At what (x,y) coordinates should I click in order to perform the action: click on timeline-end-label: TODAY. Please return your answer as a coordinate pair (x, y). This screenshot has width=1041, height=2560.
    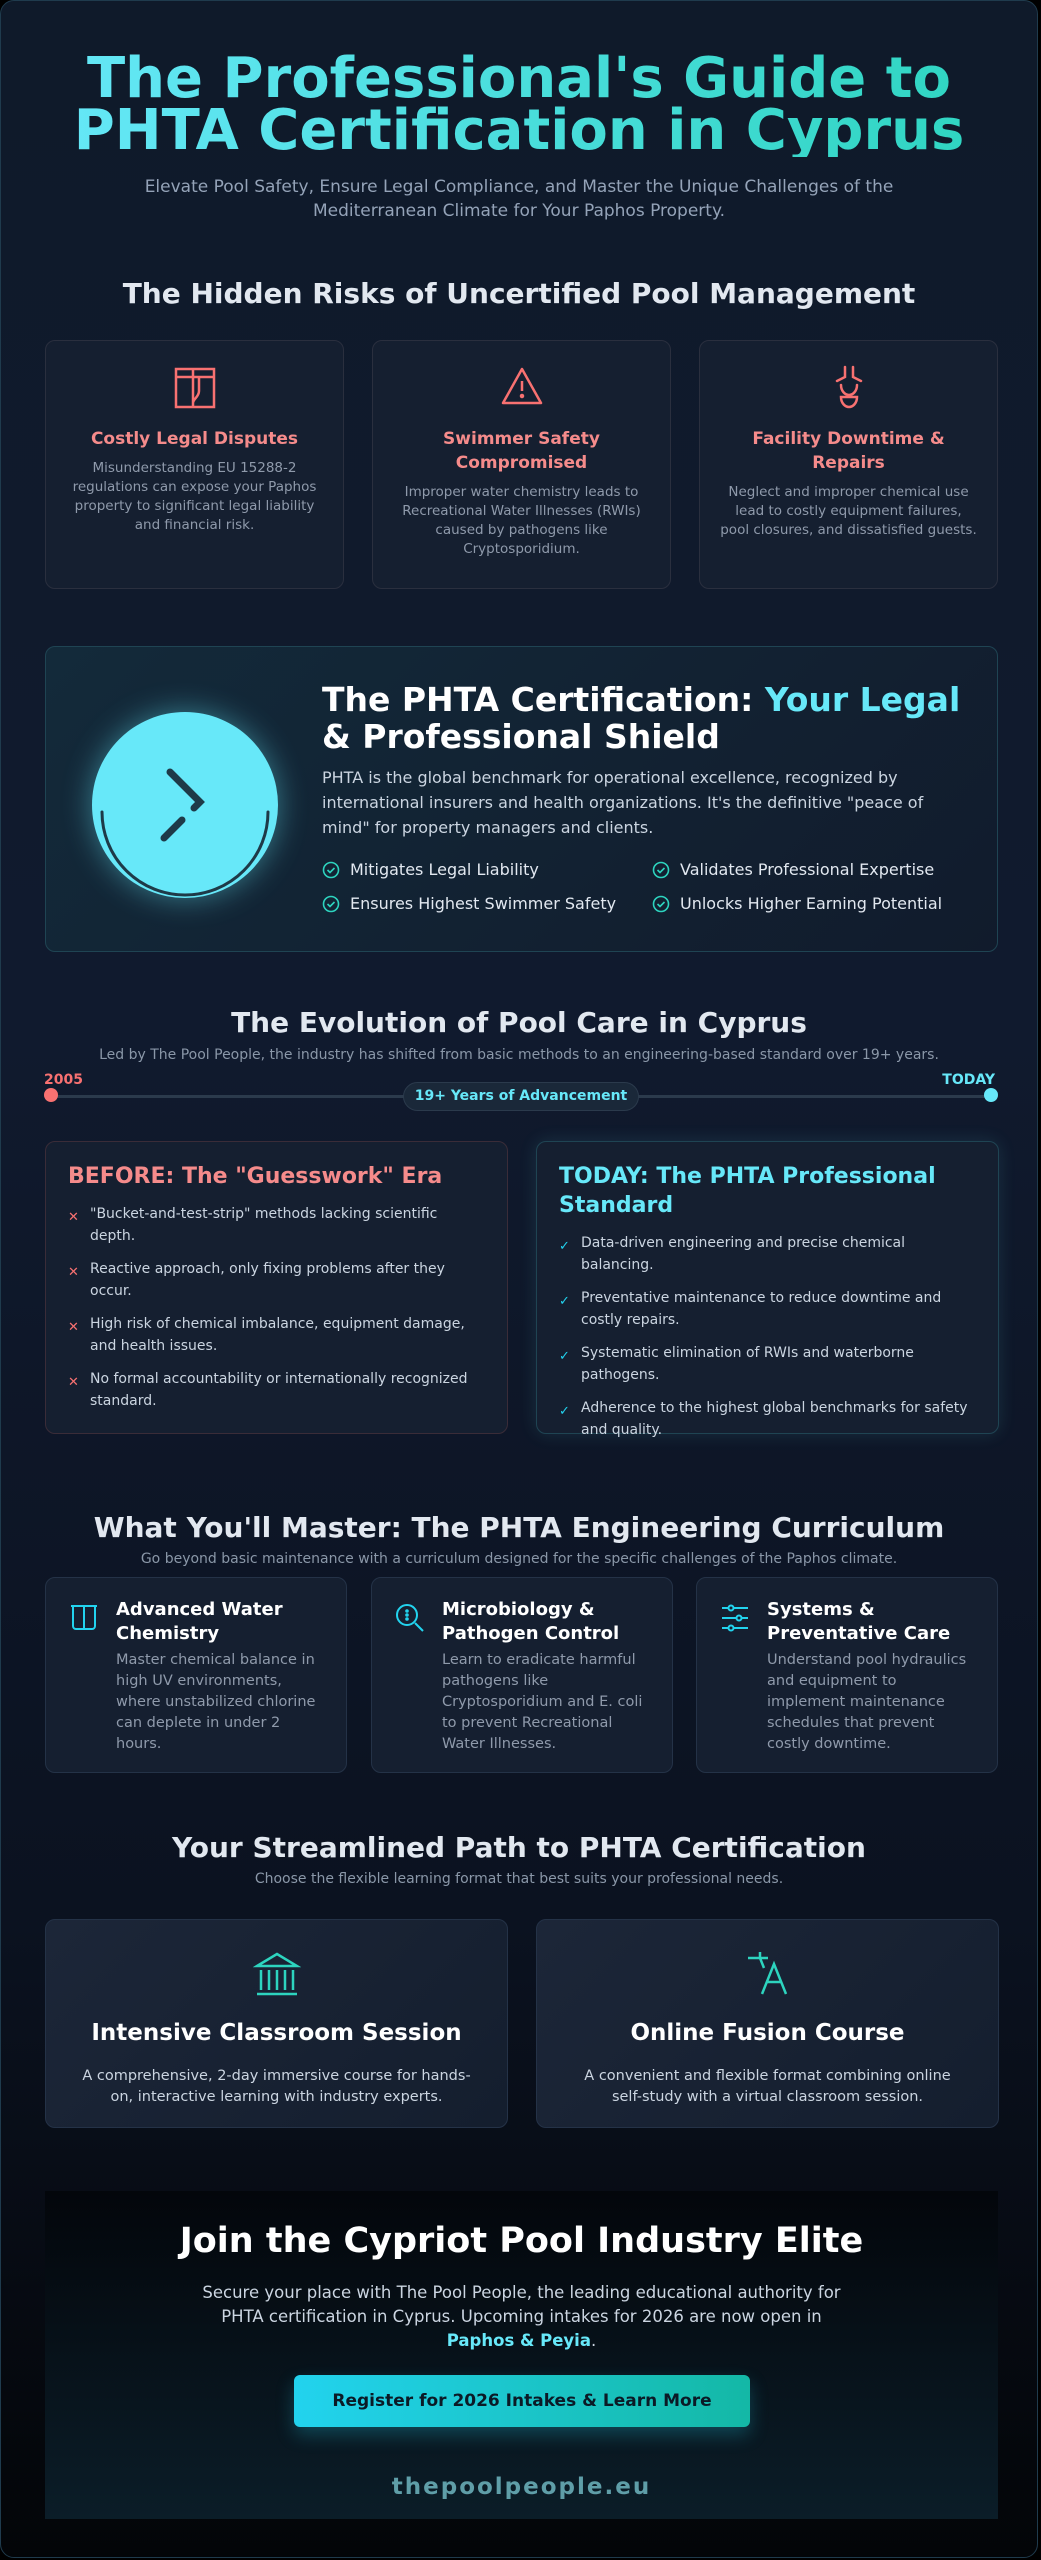
    Looking at the image, I should click on (968, 1080).